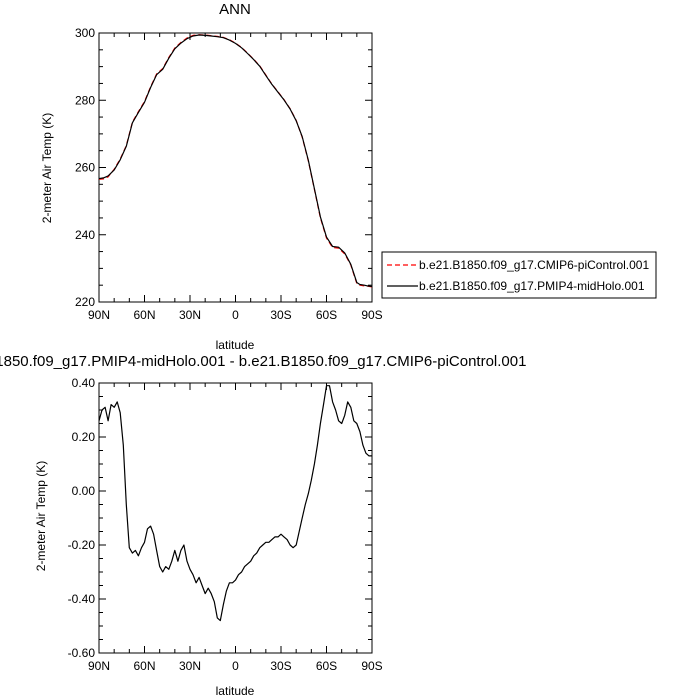 This screenshot has width=700, height=700. Describe the element at coordinates (85, 168) in the screenshot. I see `y-tick-label: 260` at that location.